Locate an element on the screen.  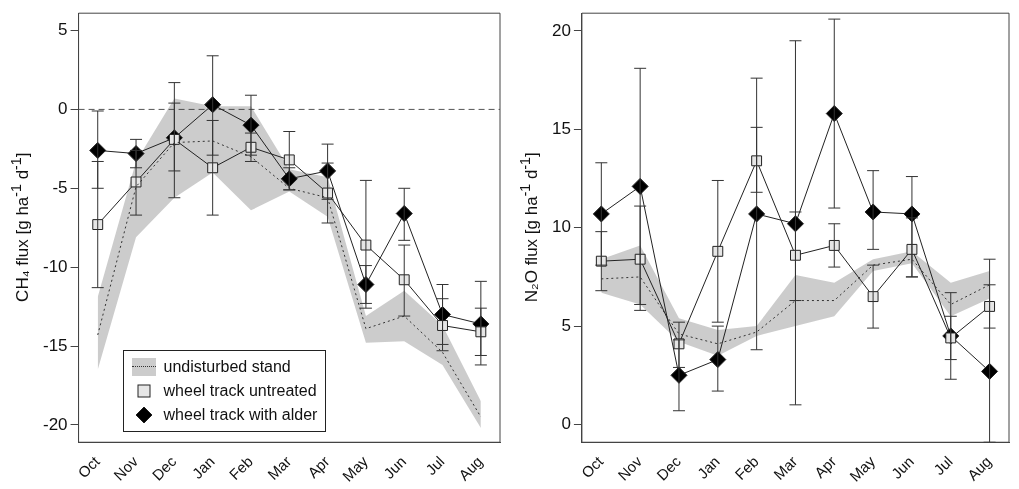
y-tick-label: 10 is located at coordinates (561, 227).